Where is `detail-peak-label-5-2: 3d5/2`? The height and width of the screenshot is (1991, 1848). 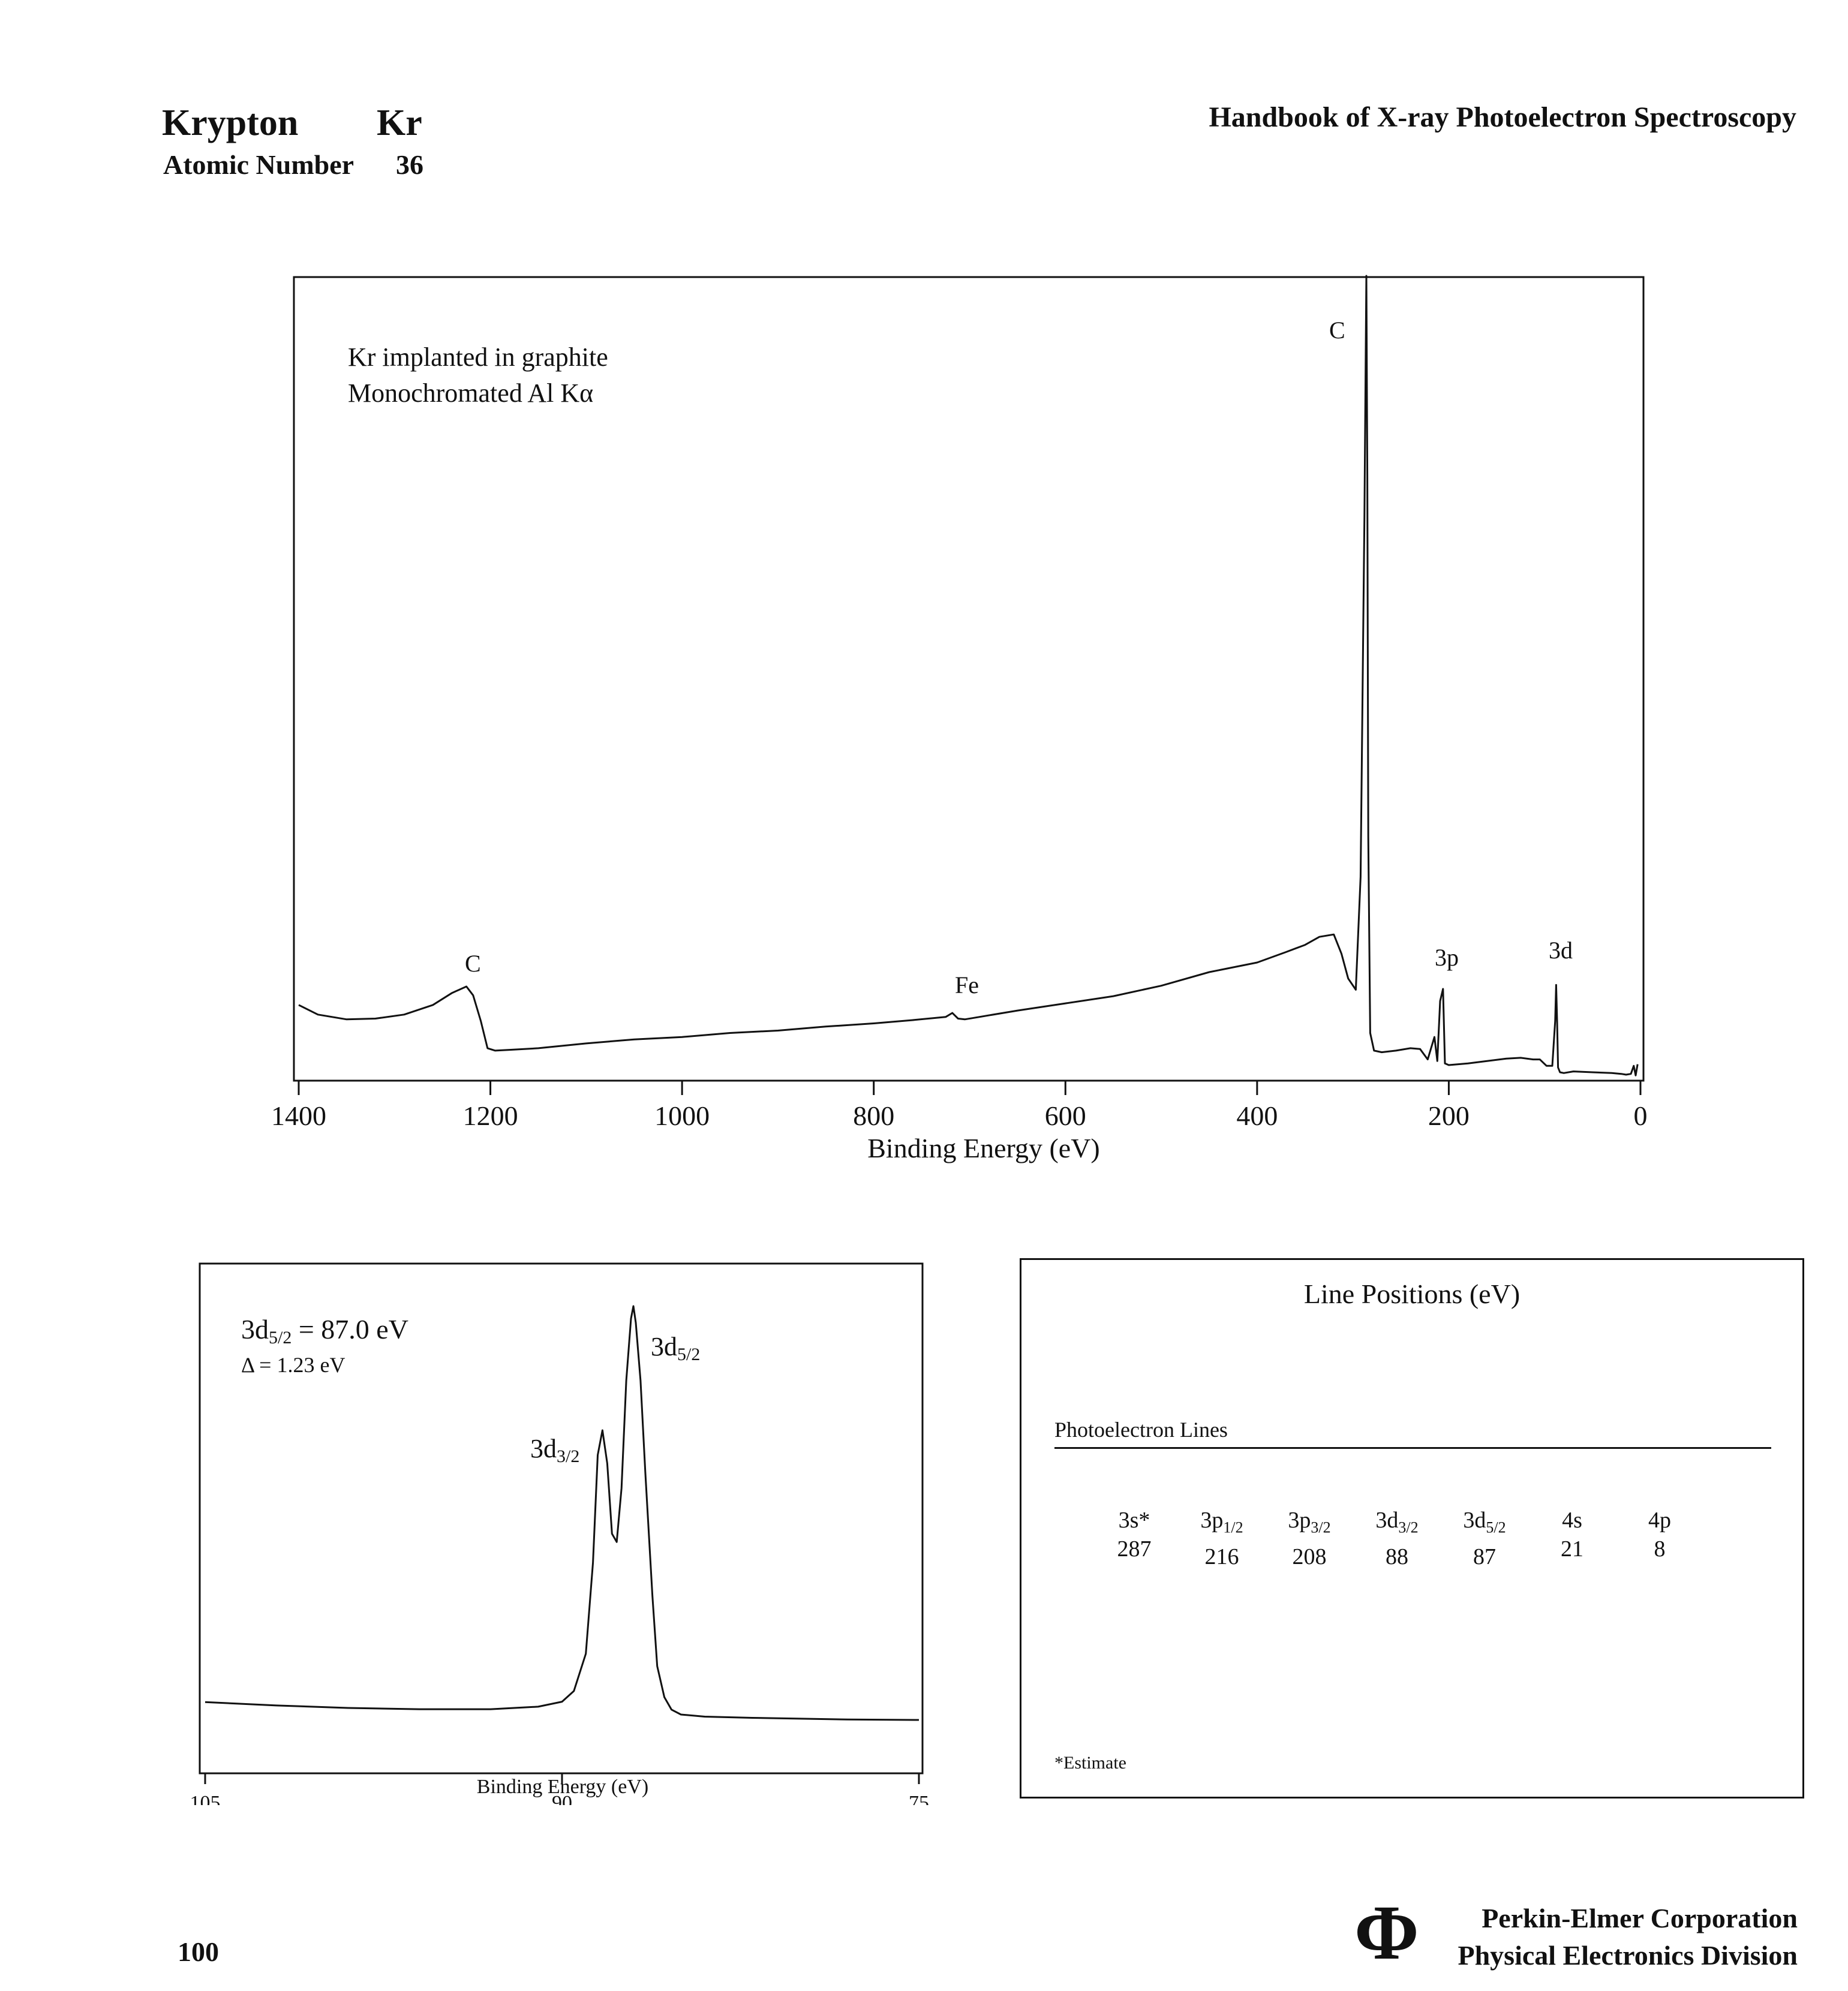
detail-peak-label-5-2: 3d5/2 is located at coordinates (675, 1348).